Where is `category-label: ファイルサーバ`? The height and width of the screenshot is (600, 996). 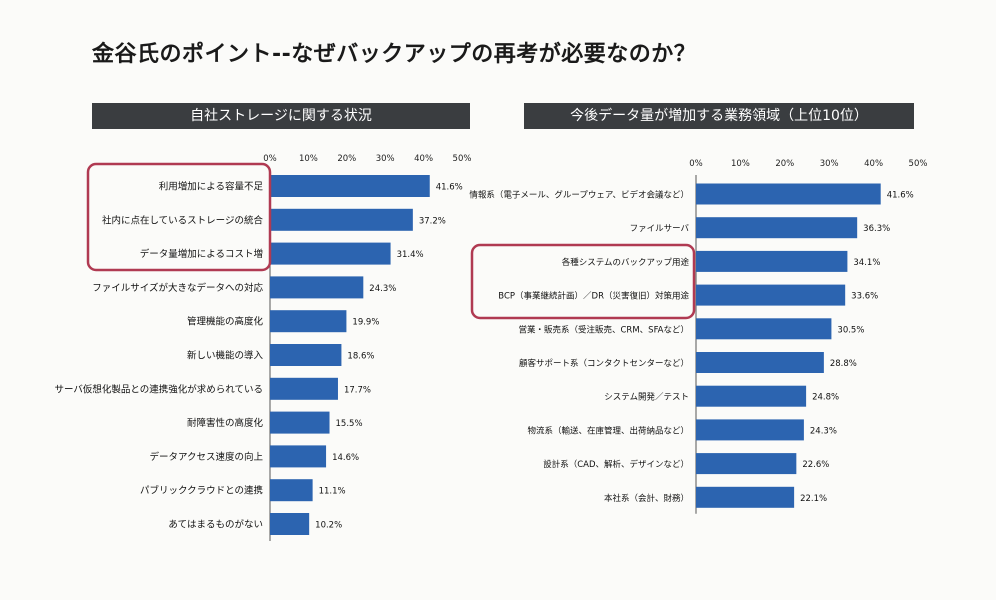 category-label: ファイルサーバ is located at coordinates (660, 229).